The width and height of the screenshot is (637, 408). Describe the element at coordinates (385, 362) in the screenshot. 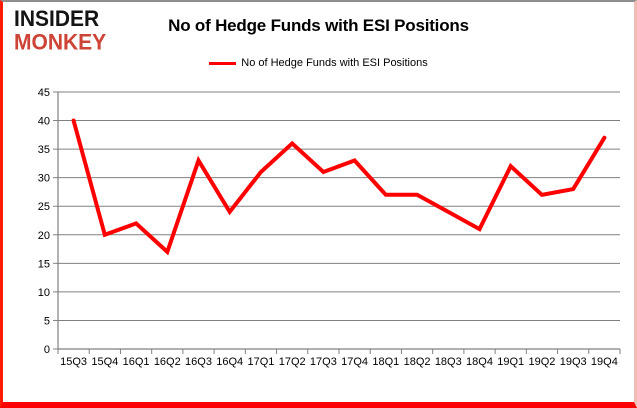

I see `xtick-label-18Q1: 18Q1` at that location.